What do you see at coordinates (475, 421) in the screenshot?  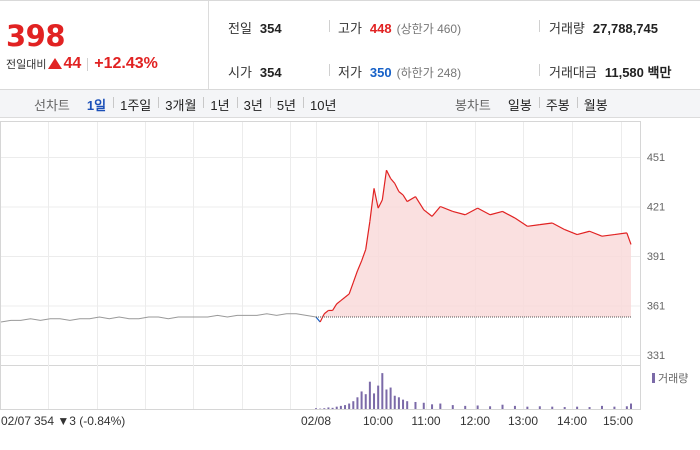 I see `x-tick-label-4: 12:00` at bounding box center [475, 421].